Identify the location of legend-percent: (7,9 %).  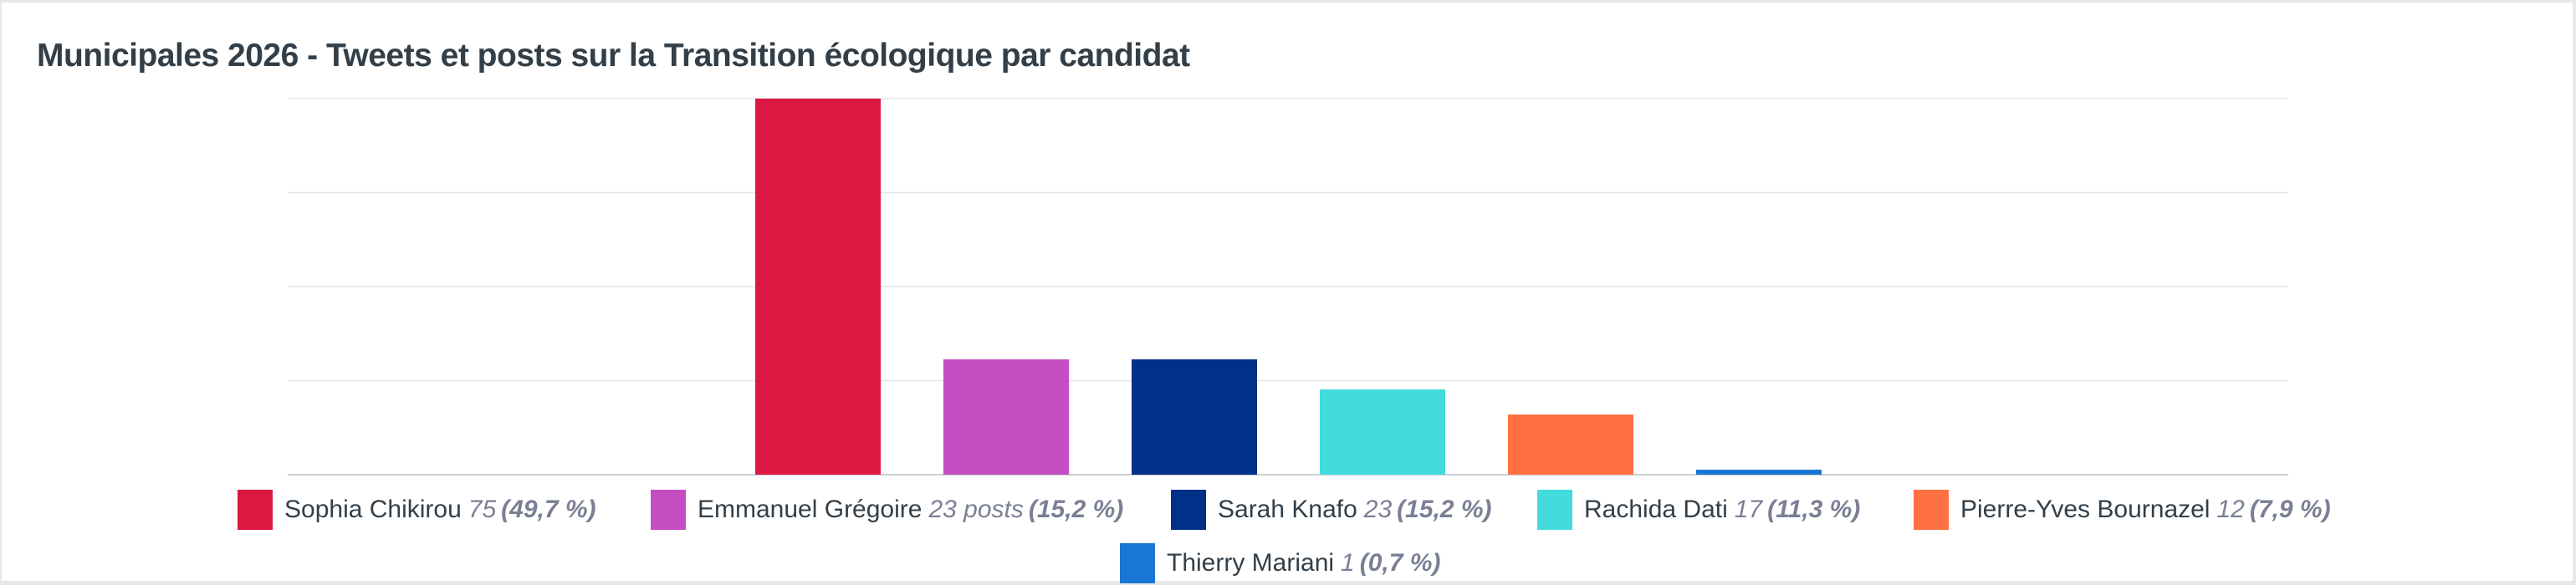
(2290, 509).